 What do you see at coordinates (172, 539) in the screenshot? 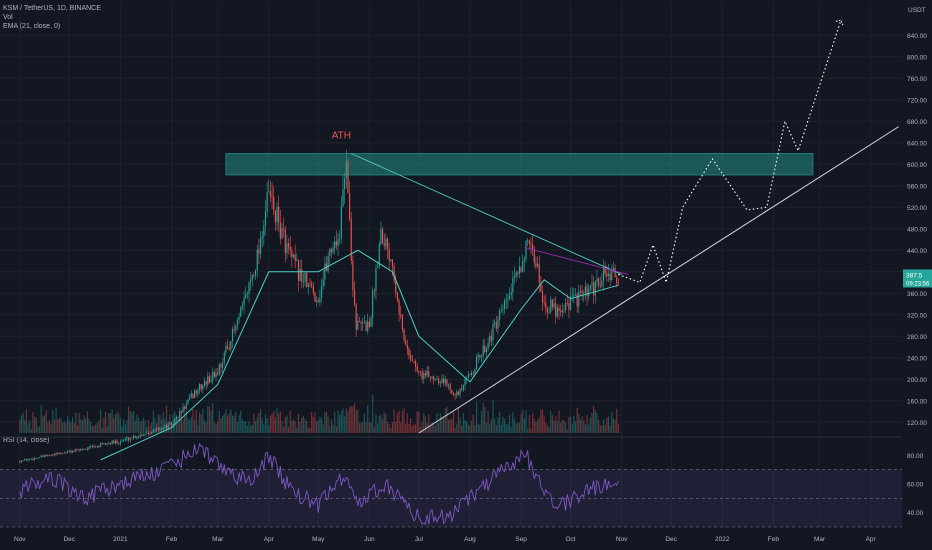
I see `date-tick-label: Feb` at bounding box center [172, 539].